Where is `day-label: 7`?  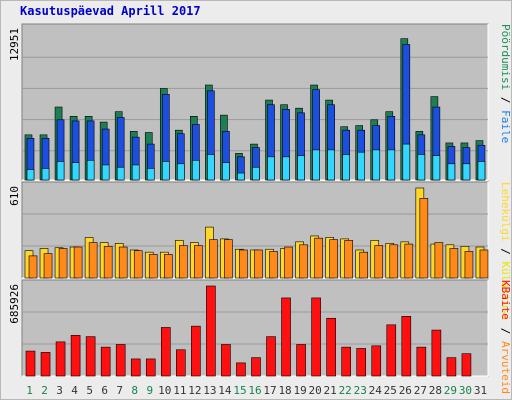
day-label: 7 is located at coordinates (119, 390).